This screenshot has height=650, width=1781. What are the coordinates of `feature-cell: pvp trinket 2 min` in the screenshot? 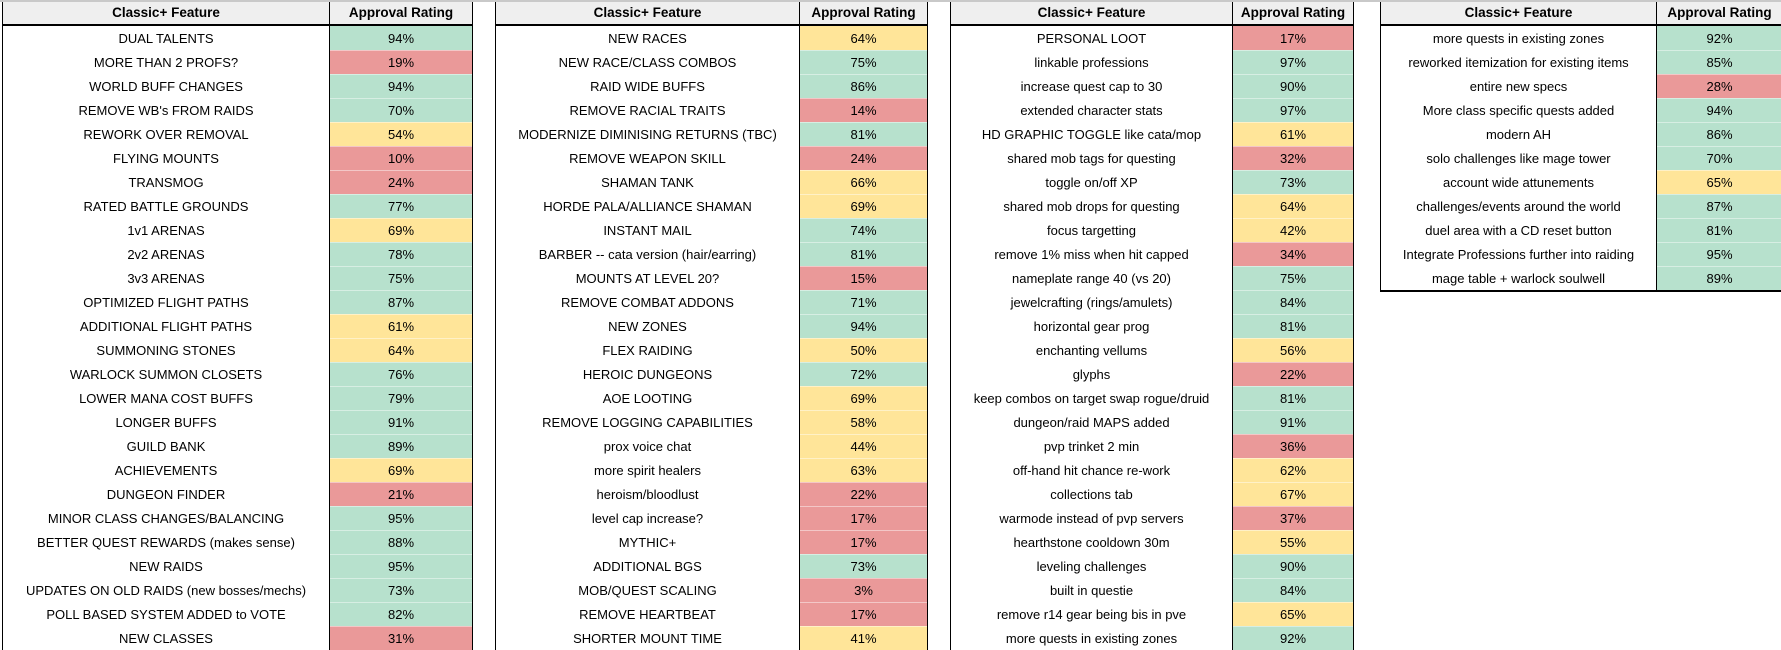 It's located at (1092, 446).